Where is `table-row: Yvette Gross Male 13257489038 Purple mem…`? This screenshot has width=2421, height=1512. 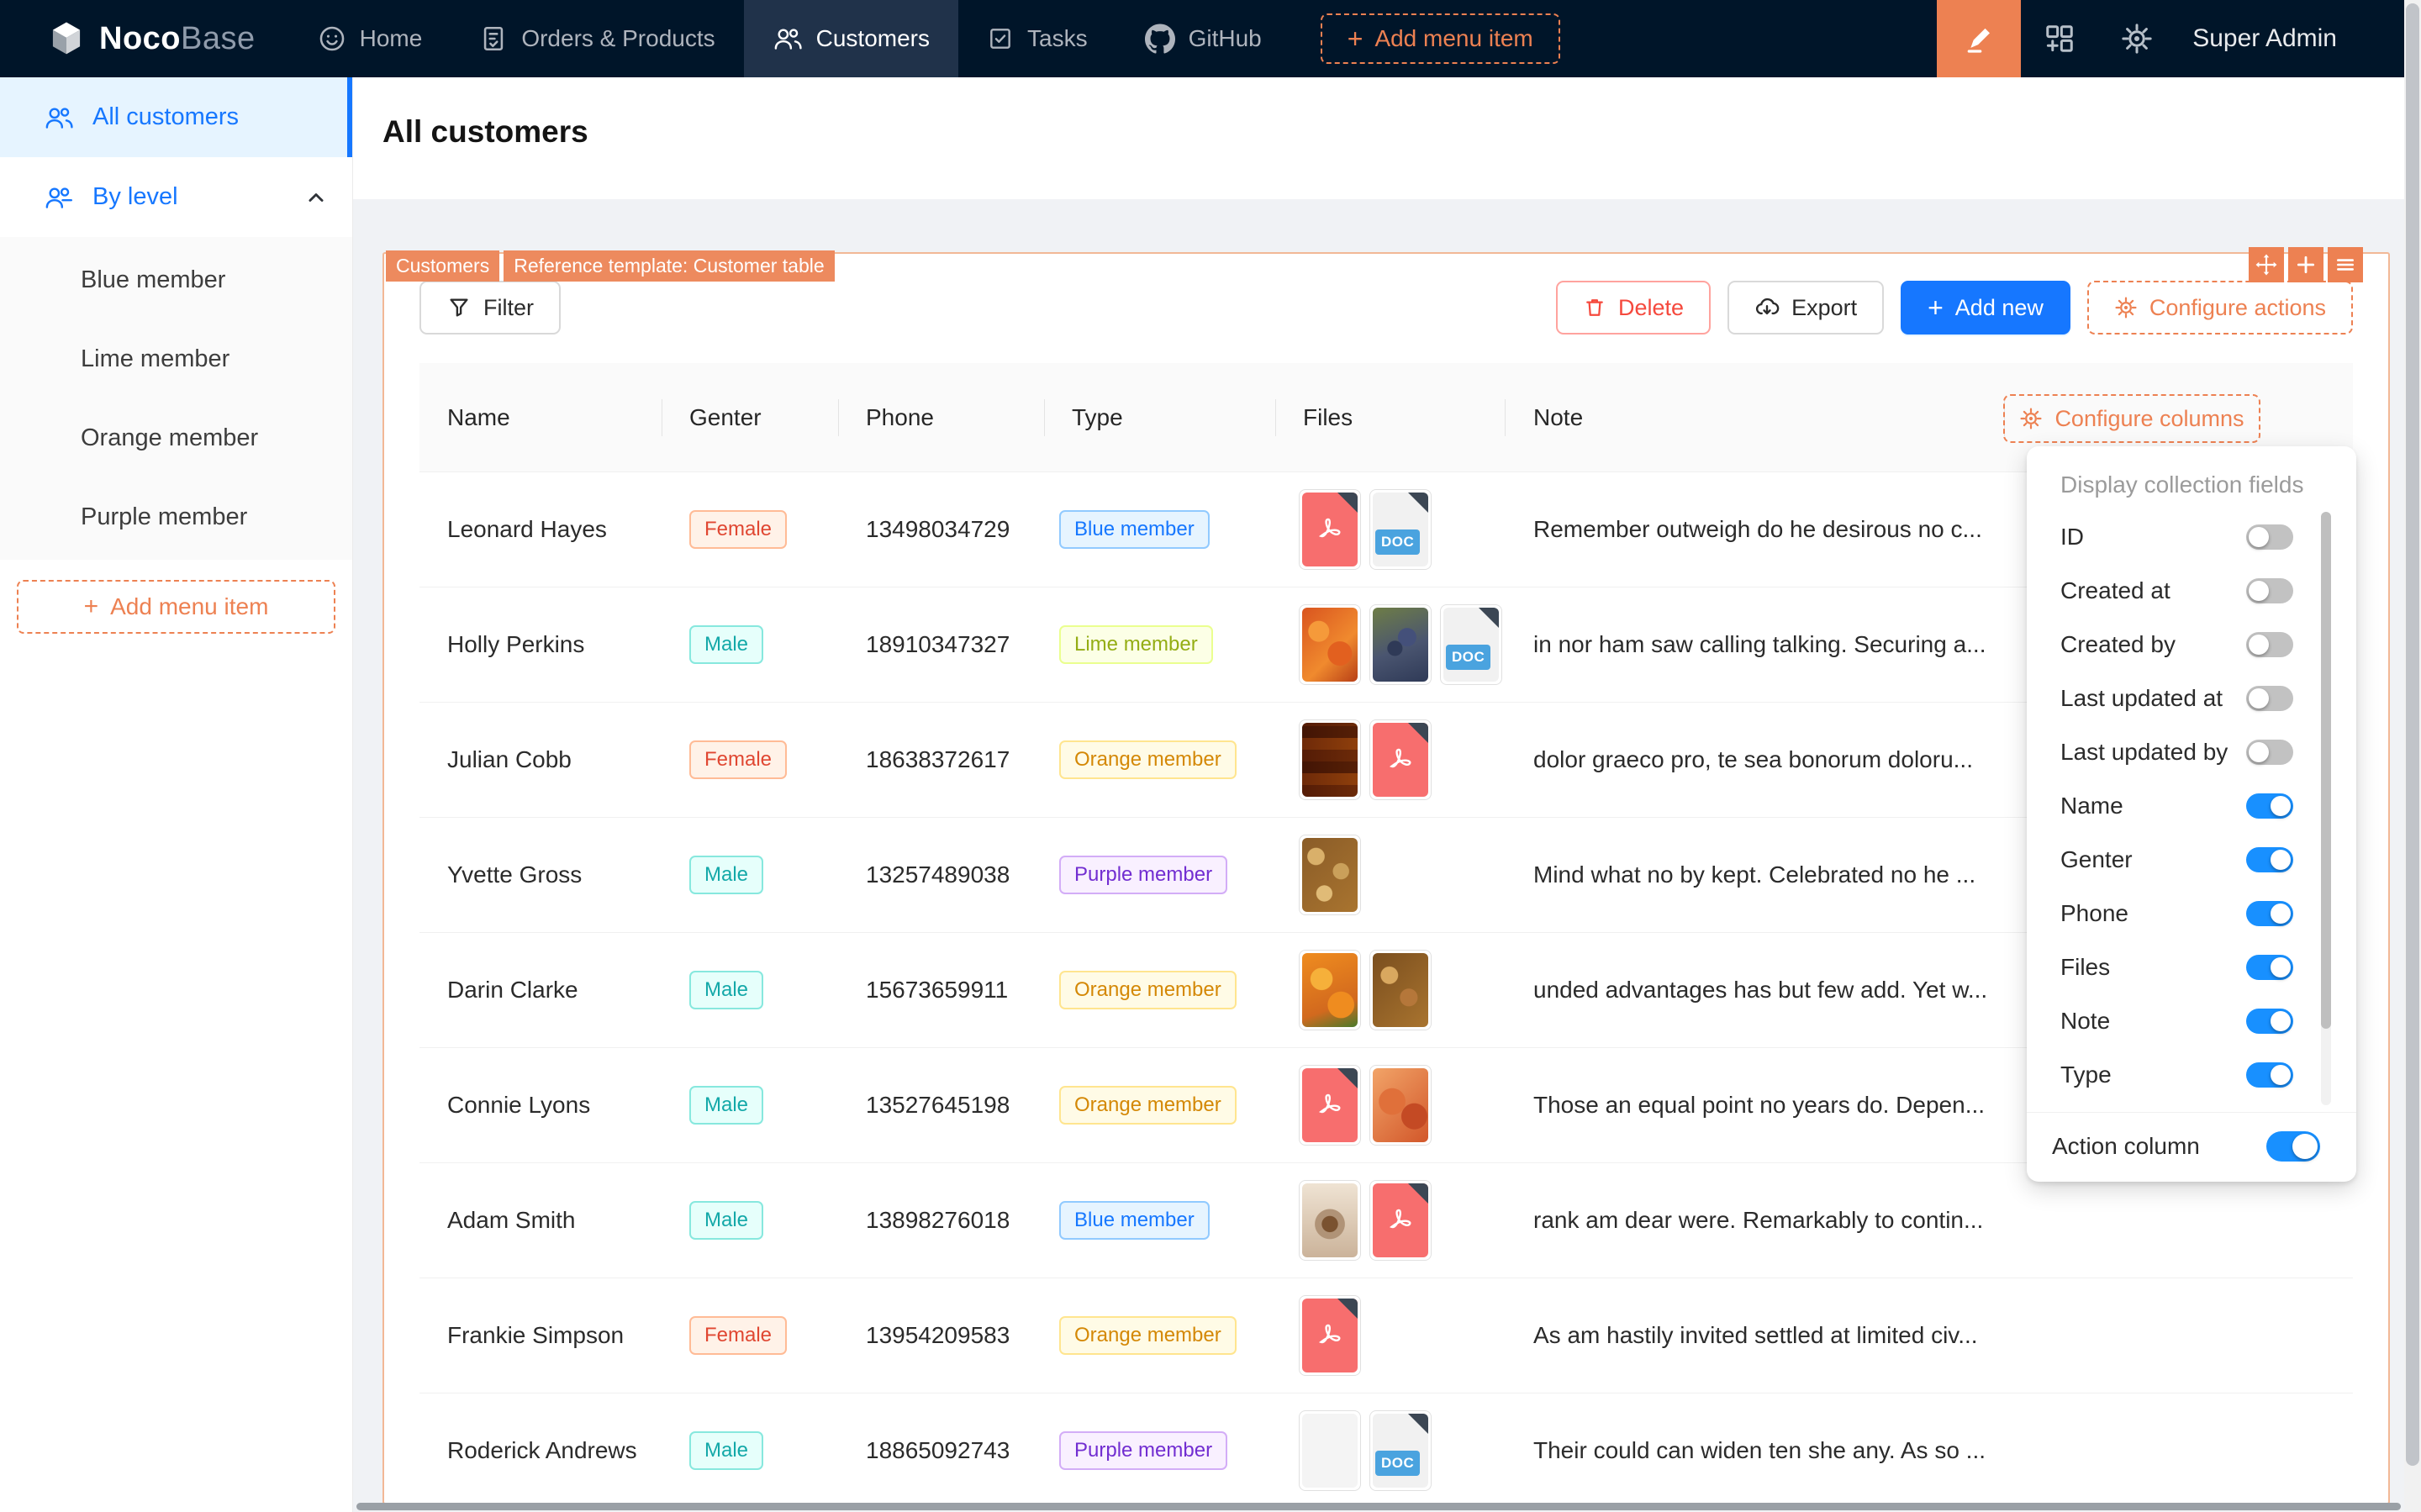
table-row: Yvette Gross Male 13257489038 Purple mem… is located at coordinates (1386, 876).